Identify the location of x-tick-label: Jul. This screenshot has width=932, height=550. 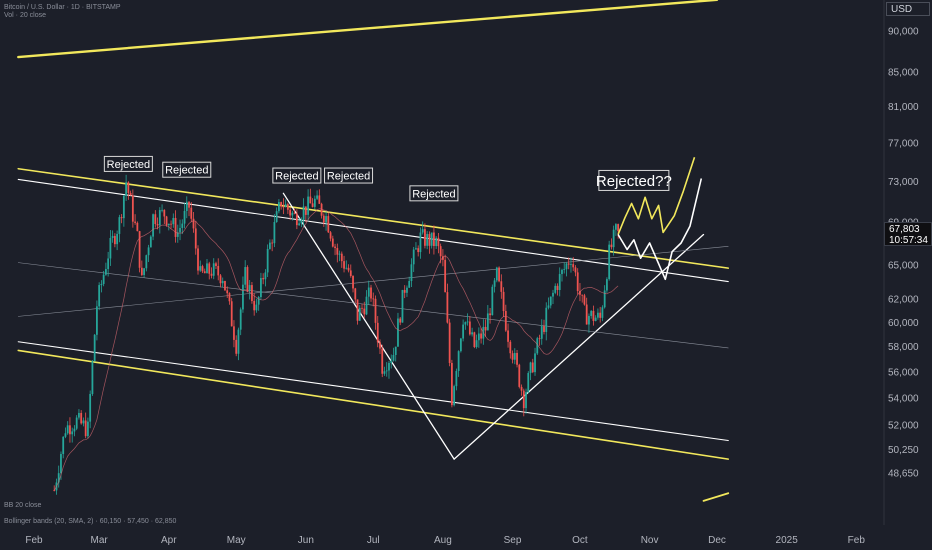
(373, 540).